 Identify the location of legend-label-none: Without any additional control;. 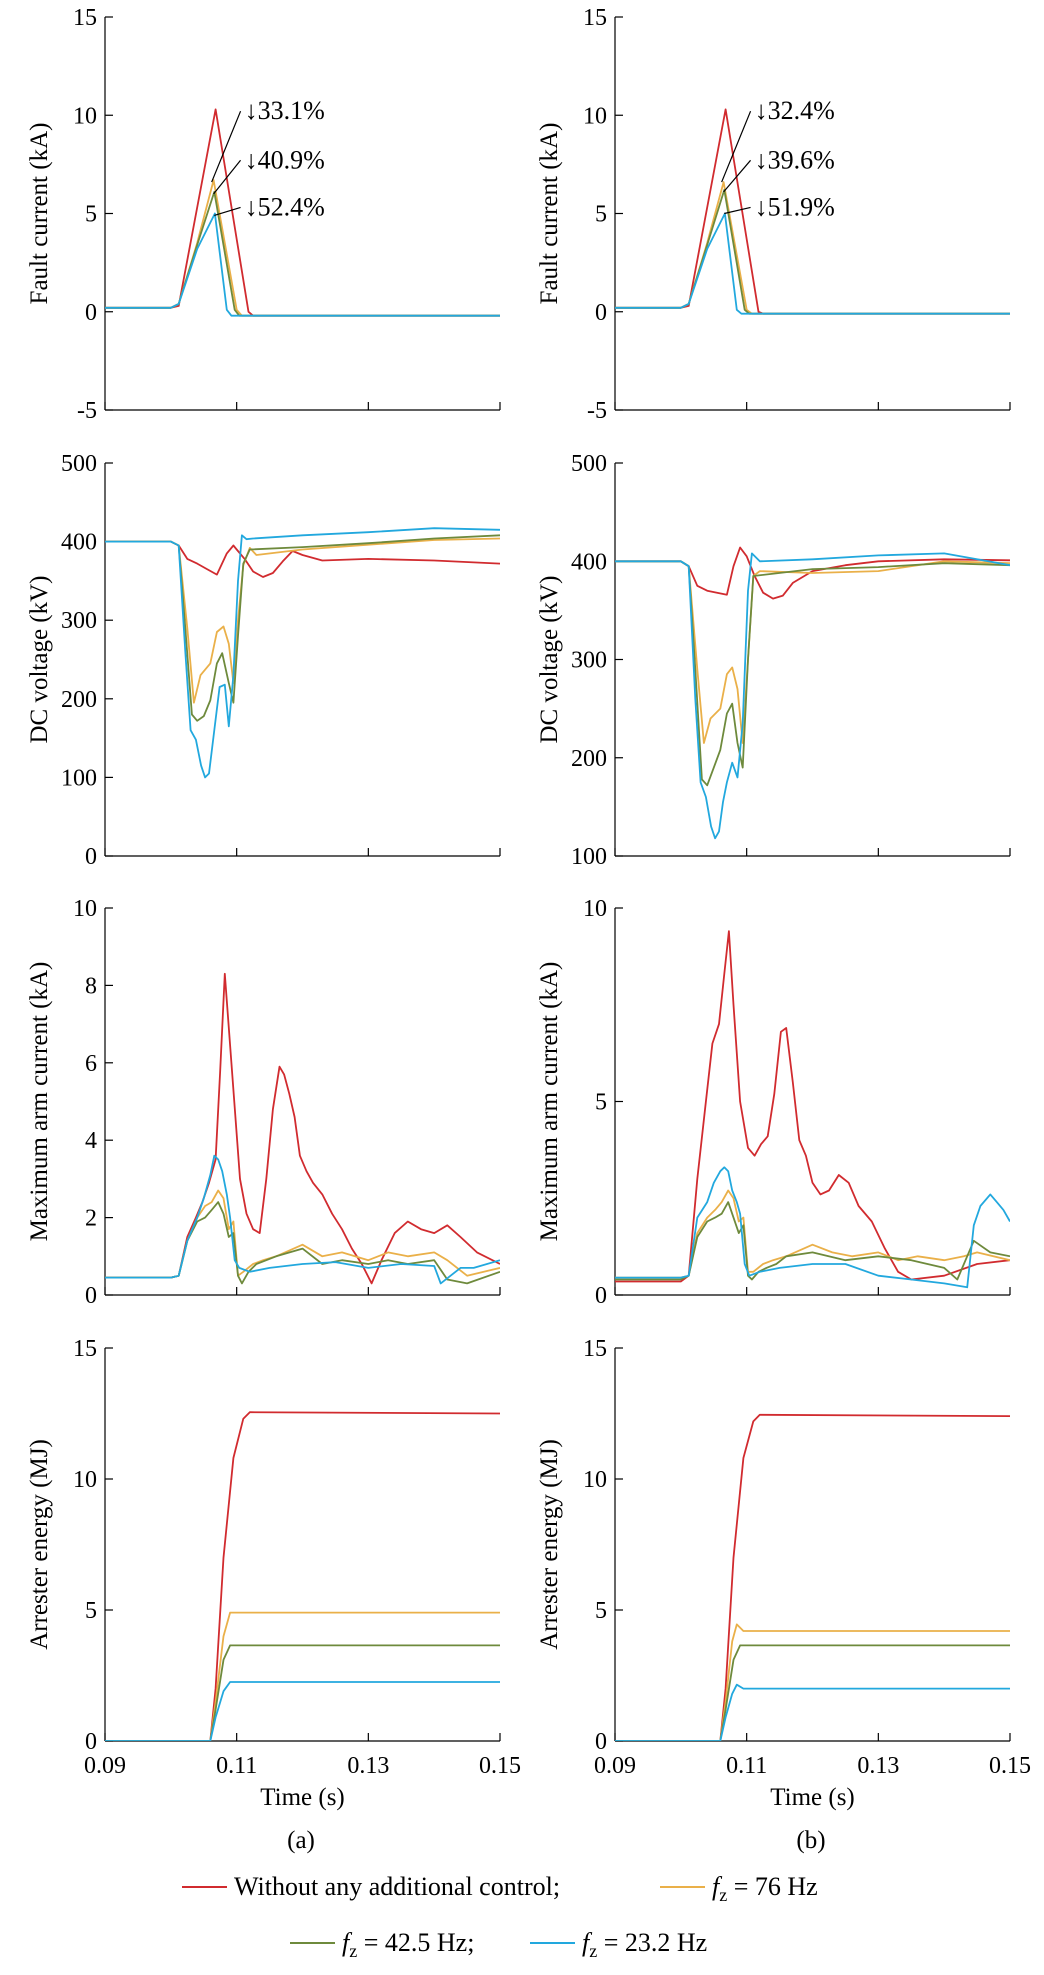
(397, 1886).